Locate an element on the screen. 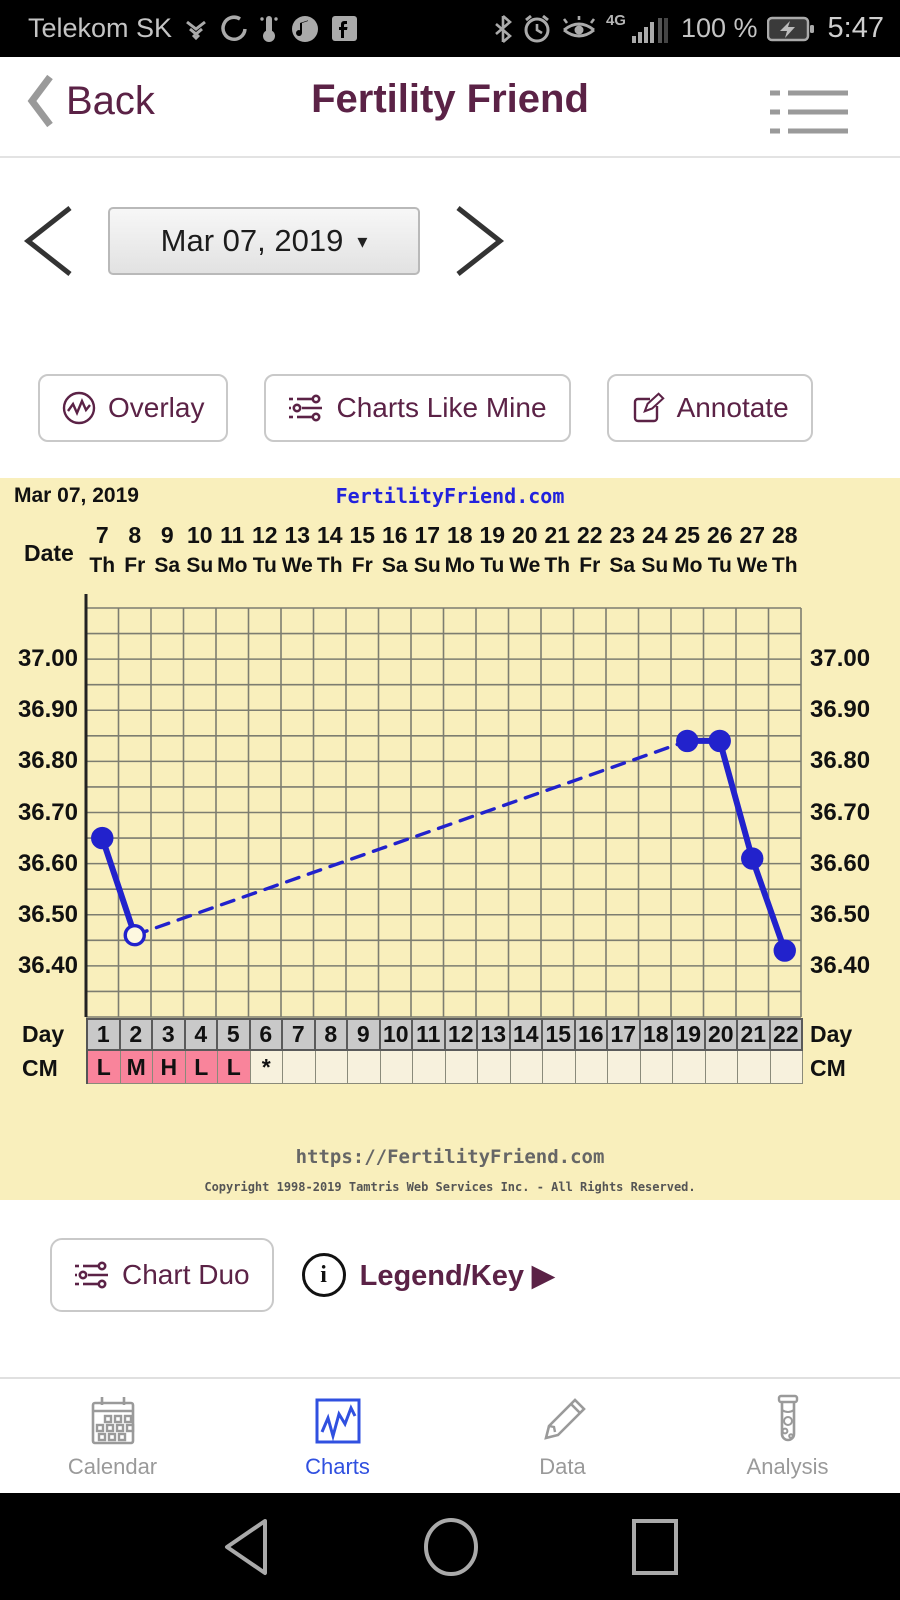 This screenshot has width=900, height=1600. date-cell-16: 22 is located at coordinates (589, 535).